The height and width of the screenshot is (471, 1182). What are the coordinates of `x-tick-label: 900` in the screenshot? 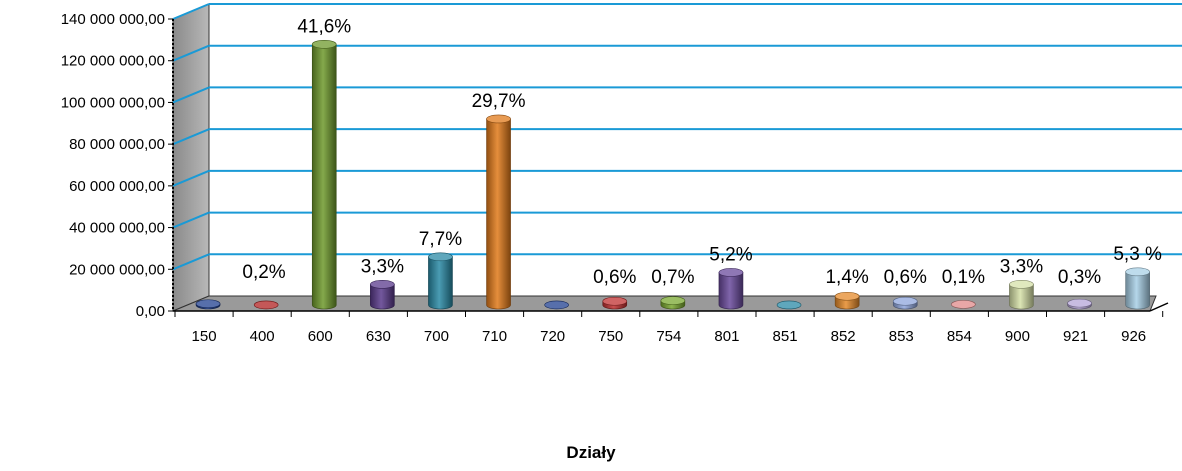 It's located at (1017, 336).